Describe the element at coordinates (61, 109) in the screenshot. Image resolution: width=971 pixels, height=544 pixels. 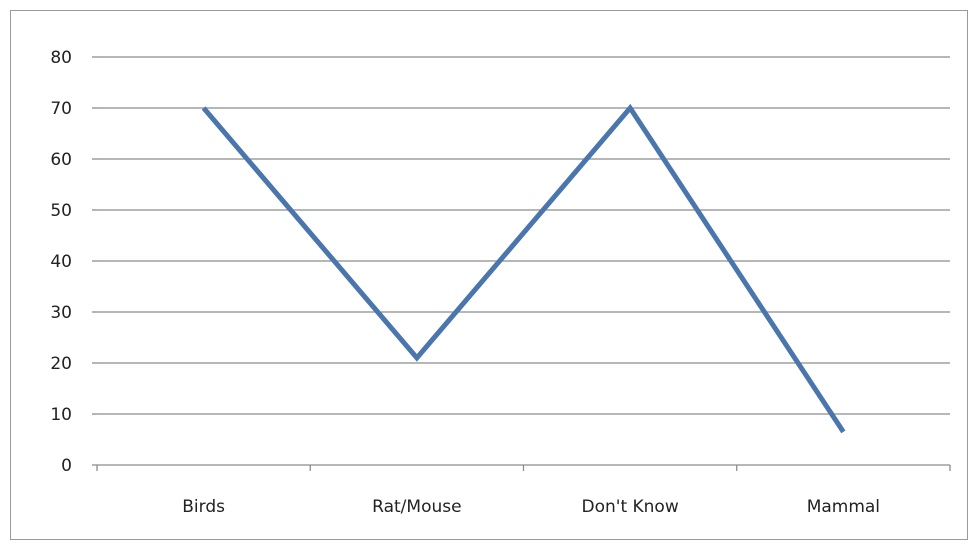
I see `y-tick-label-70: 70` at that location.